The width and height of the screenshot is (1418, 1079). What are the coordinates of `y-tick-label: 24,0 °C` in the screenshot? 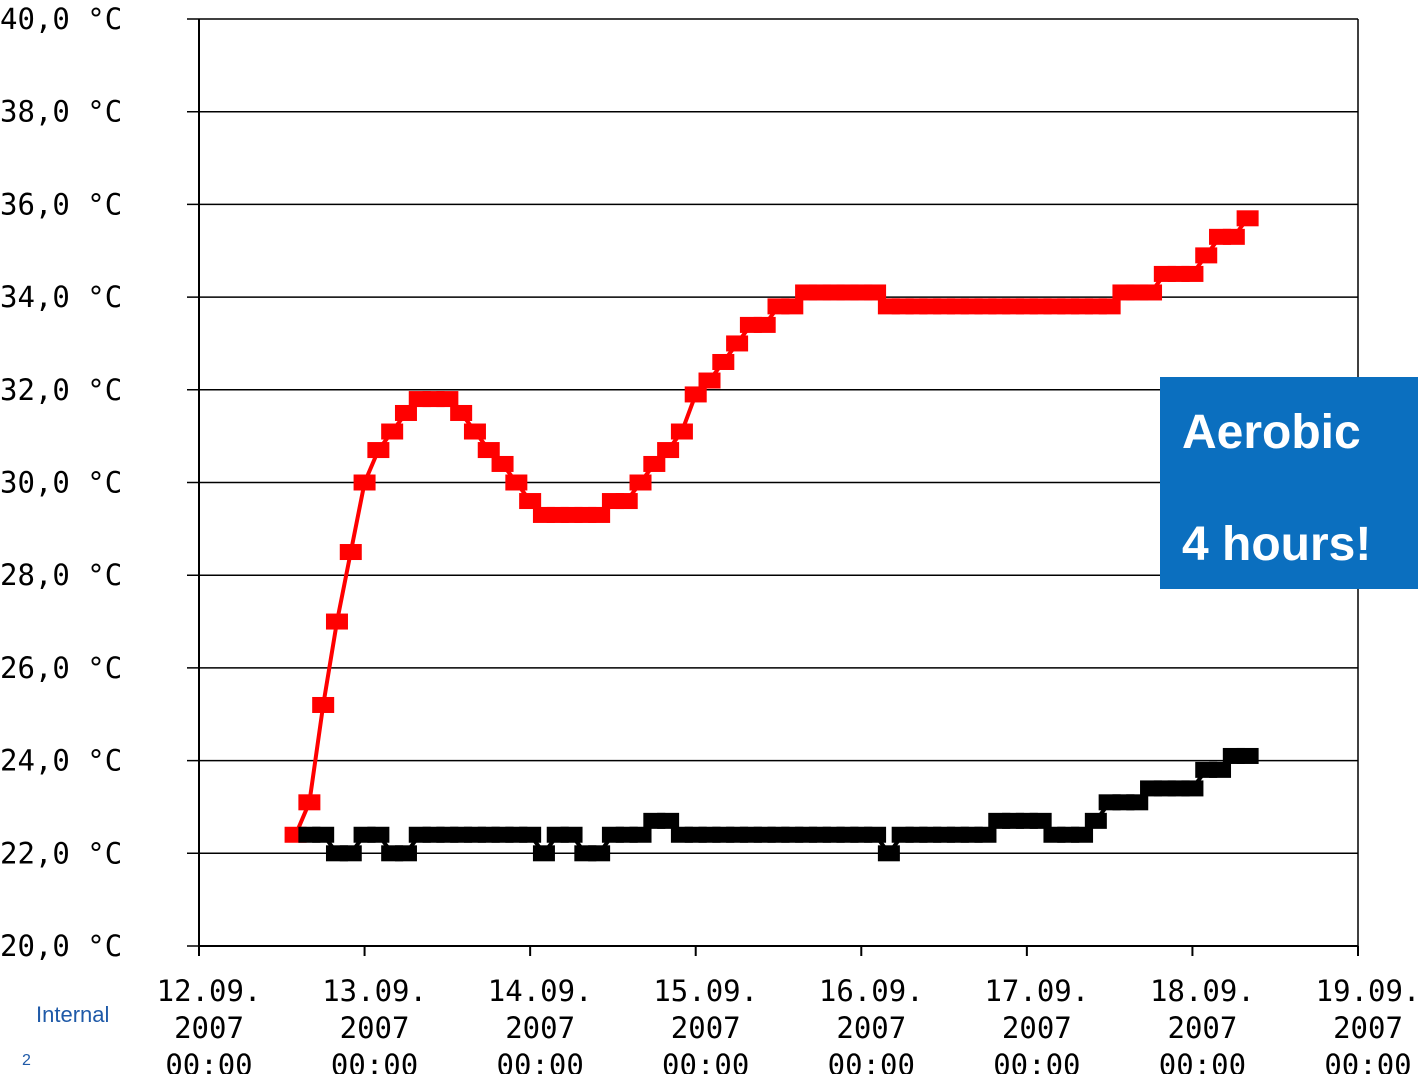 It's located at (61, 761).